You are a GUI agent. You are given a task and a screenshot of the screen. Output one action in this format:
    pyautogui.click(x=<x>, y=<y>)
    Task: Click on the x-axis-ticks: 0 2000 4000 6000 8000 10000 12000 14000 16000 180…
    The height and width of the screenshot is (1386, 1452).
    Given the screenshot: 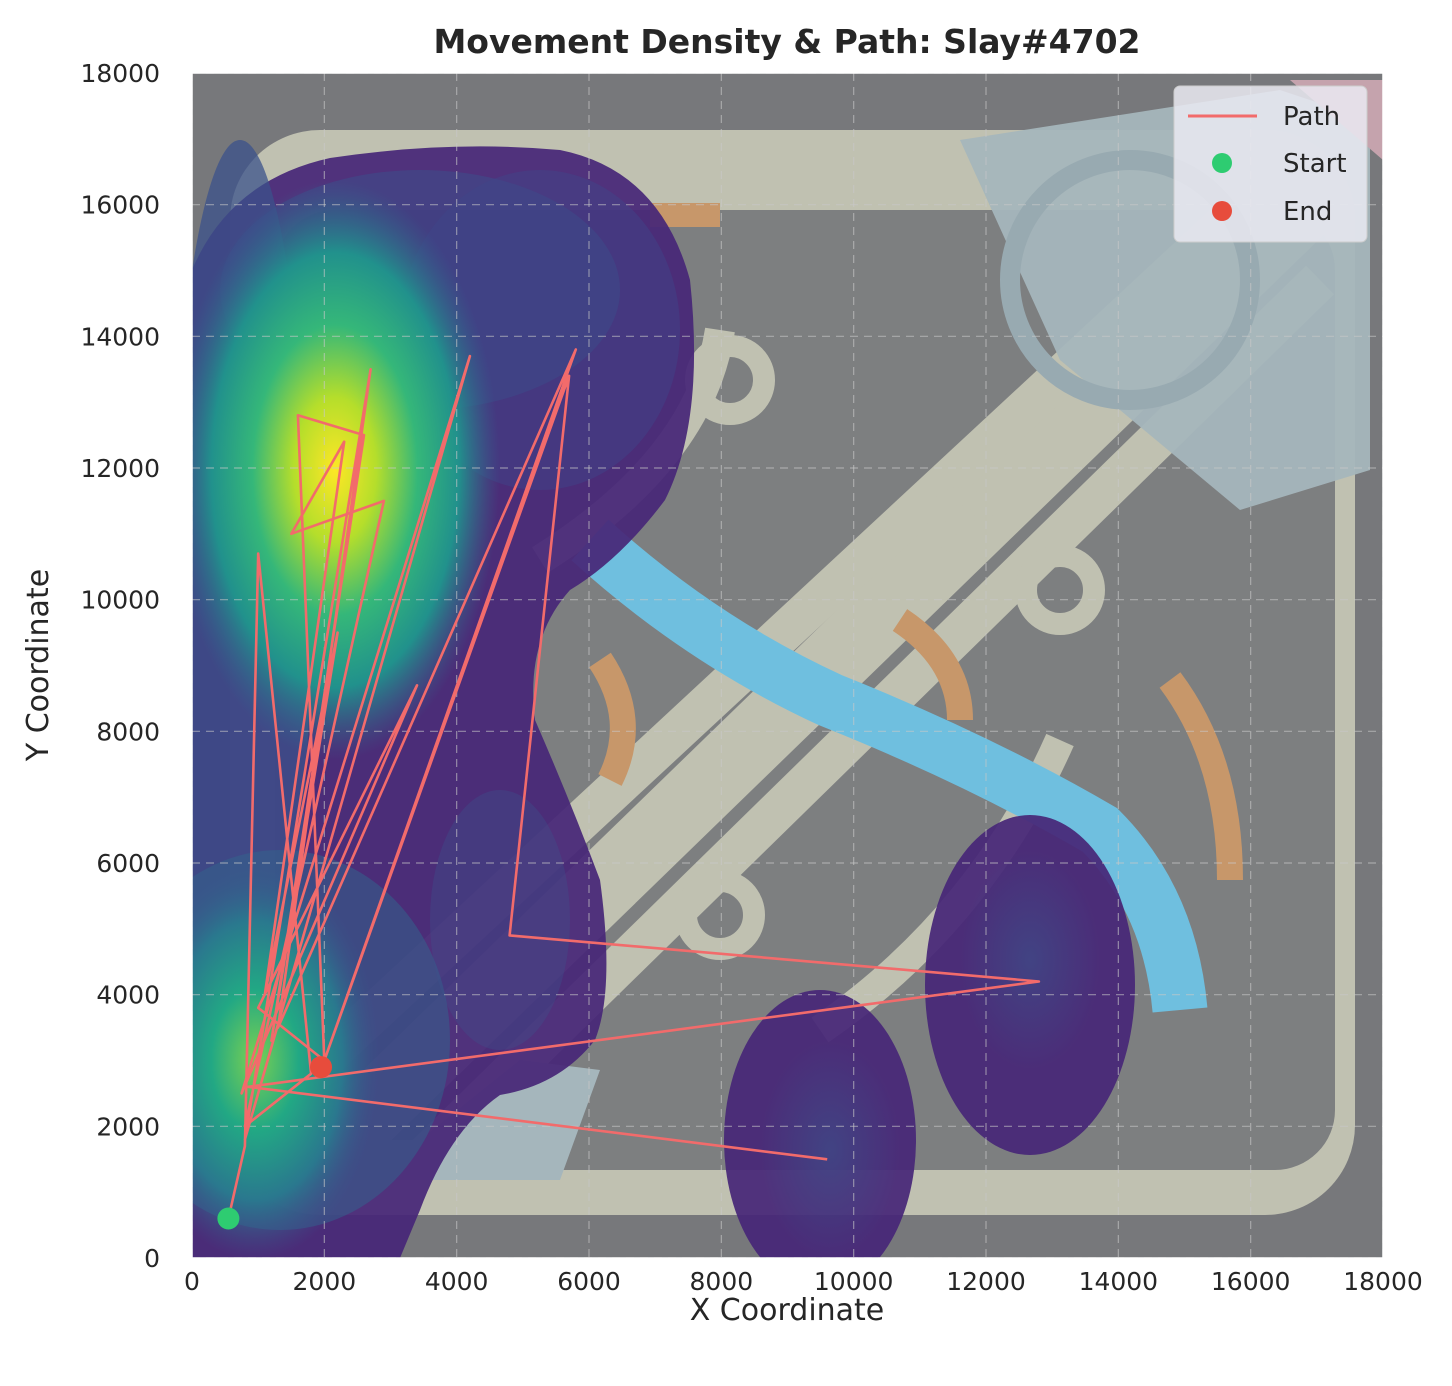 What is the action you would take?
    pyautogui.click(x=803, y=1281)
    